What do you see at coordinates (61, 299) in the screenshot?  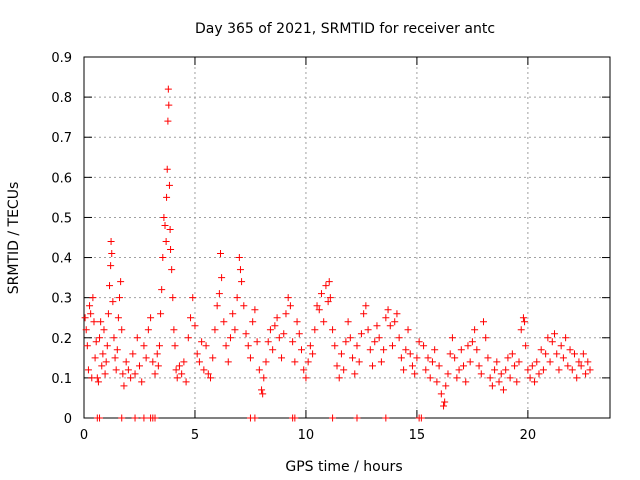 I see `y-tick-label: 0.3` at bounding box center [61, 299].